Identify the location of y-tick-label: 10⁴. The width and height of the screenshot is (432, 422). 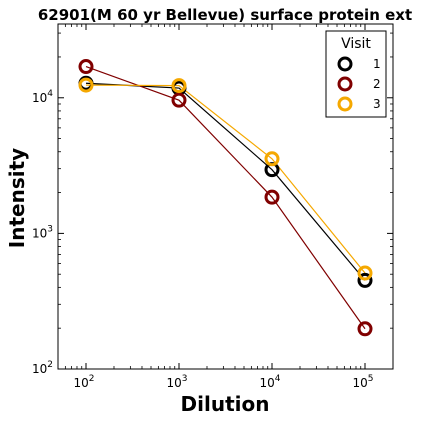
(42, 97).